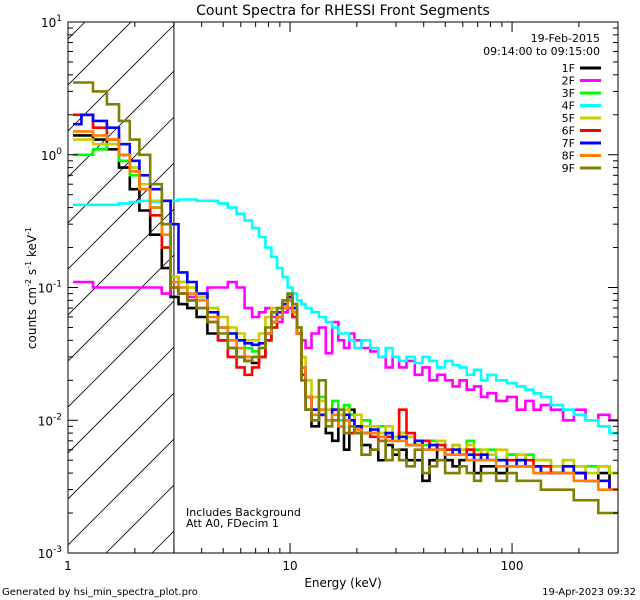 Image resolution: width=640 pixels, height=600 pixels. Describe the element at coordinates (568, 68) in the screenshot. I see `legend-label-1F: 1F` at that location.